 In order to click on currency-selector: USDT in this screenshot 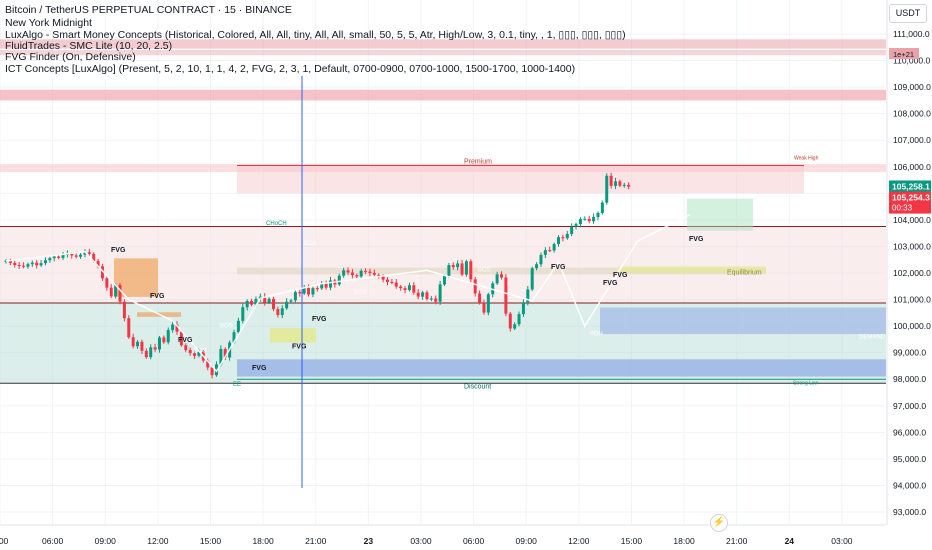, I will do `click(908, 13)`.